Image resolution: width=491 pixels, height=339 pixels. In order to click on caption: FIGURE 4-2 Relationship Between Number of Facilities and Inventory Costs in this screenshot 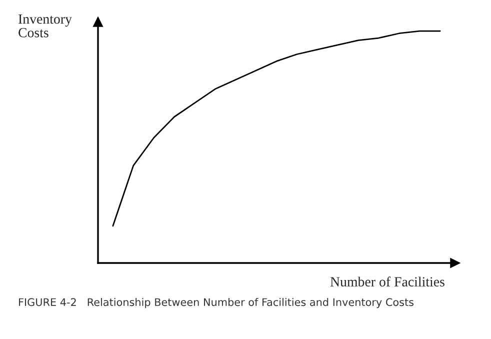, I will do `click(216, 303)`.